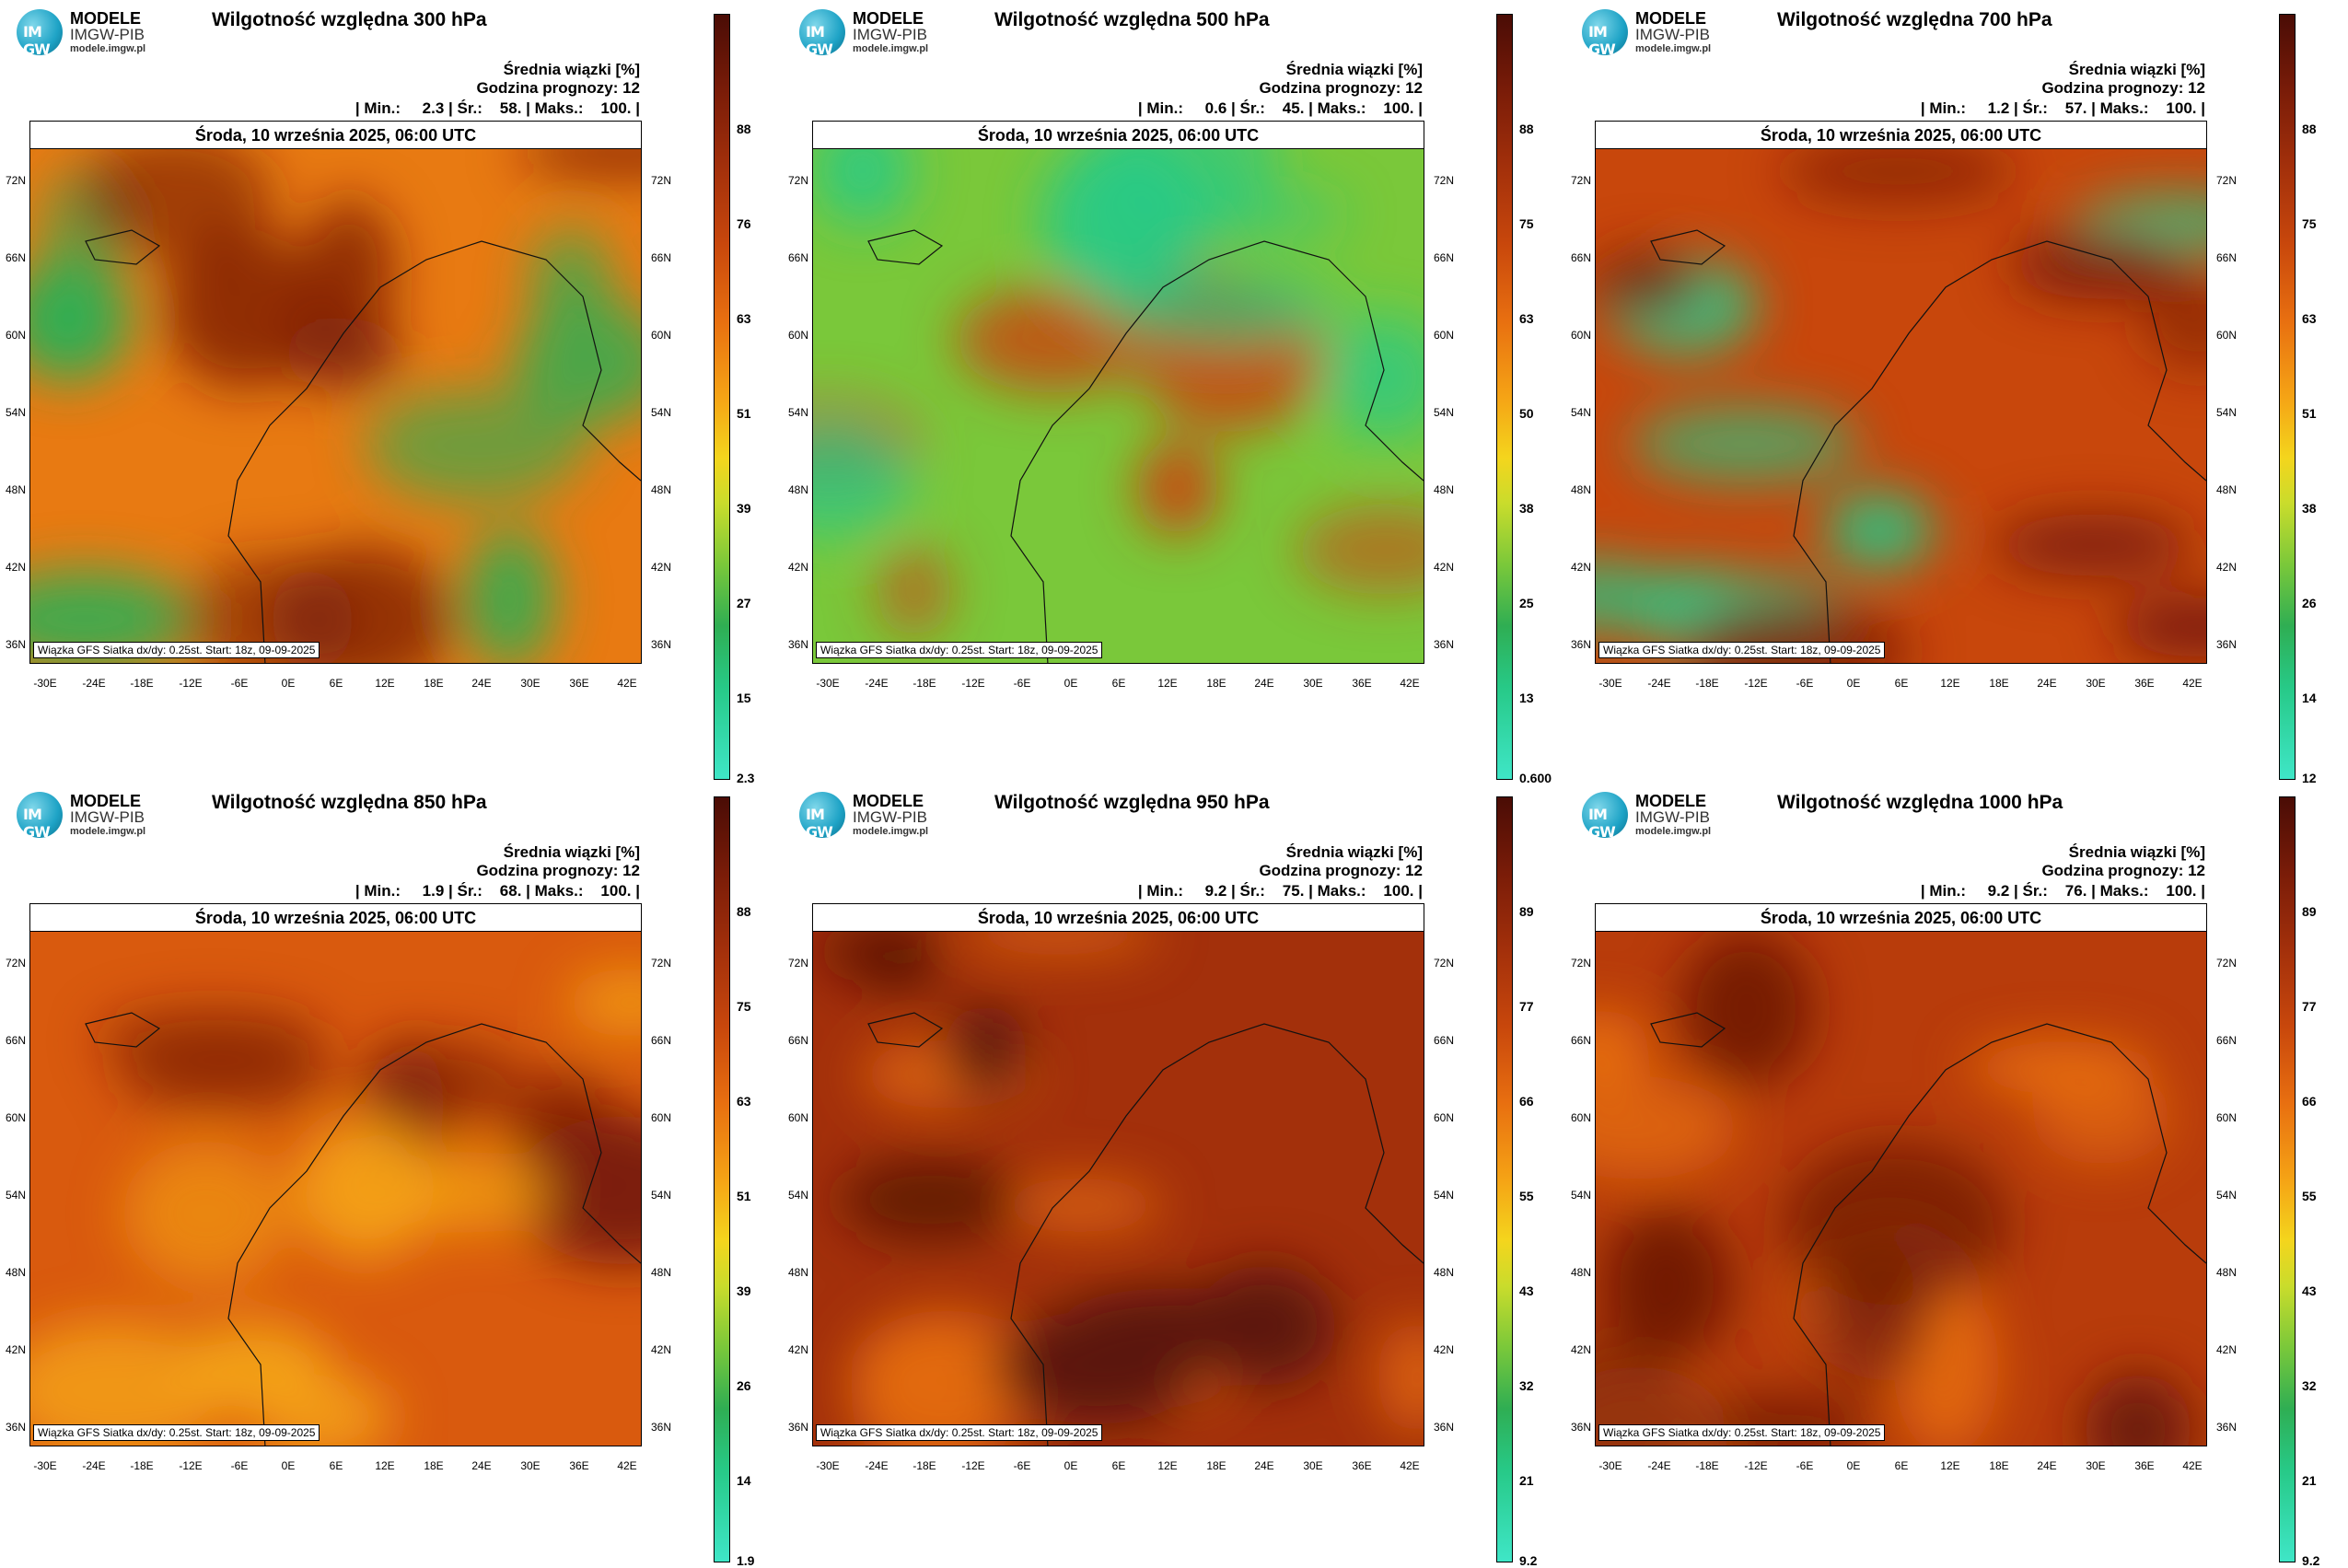  I want to click on lon-label: -18E, so click(1707, 1465).